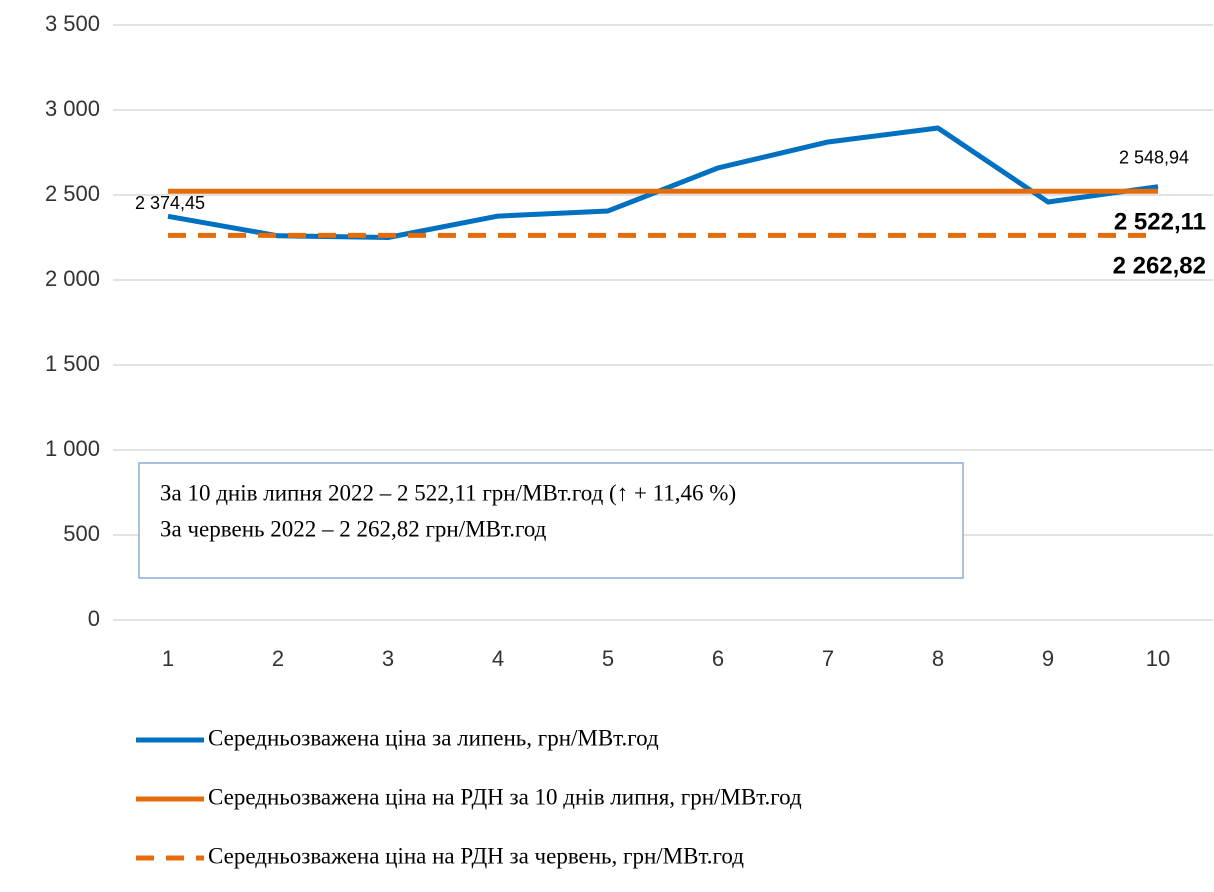 The width and height of the screenshot is (1214, 892). I want to click on y-tick-label: 0, so click(94, 618).